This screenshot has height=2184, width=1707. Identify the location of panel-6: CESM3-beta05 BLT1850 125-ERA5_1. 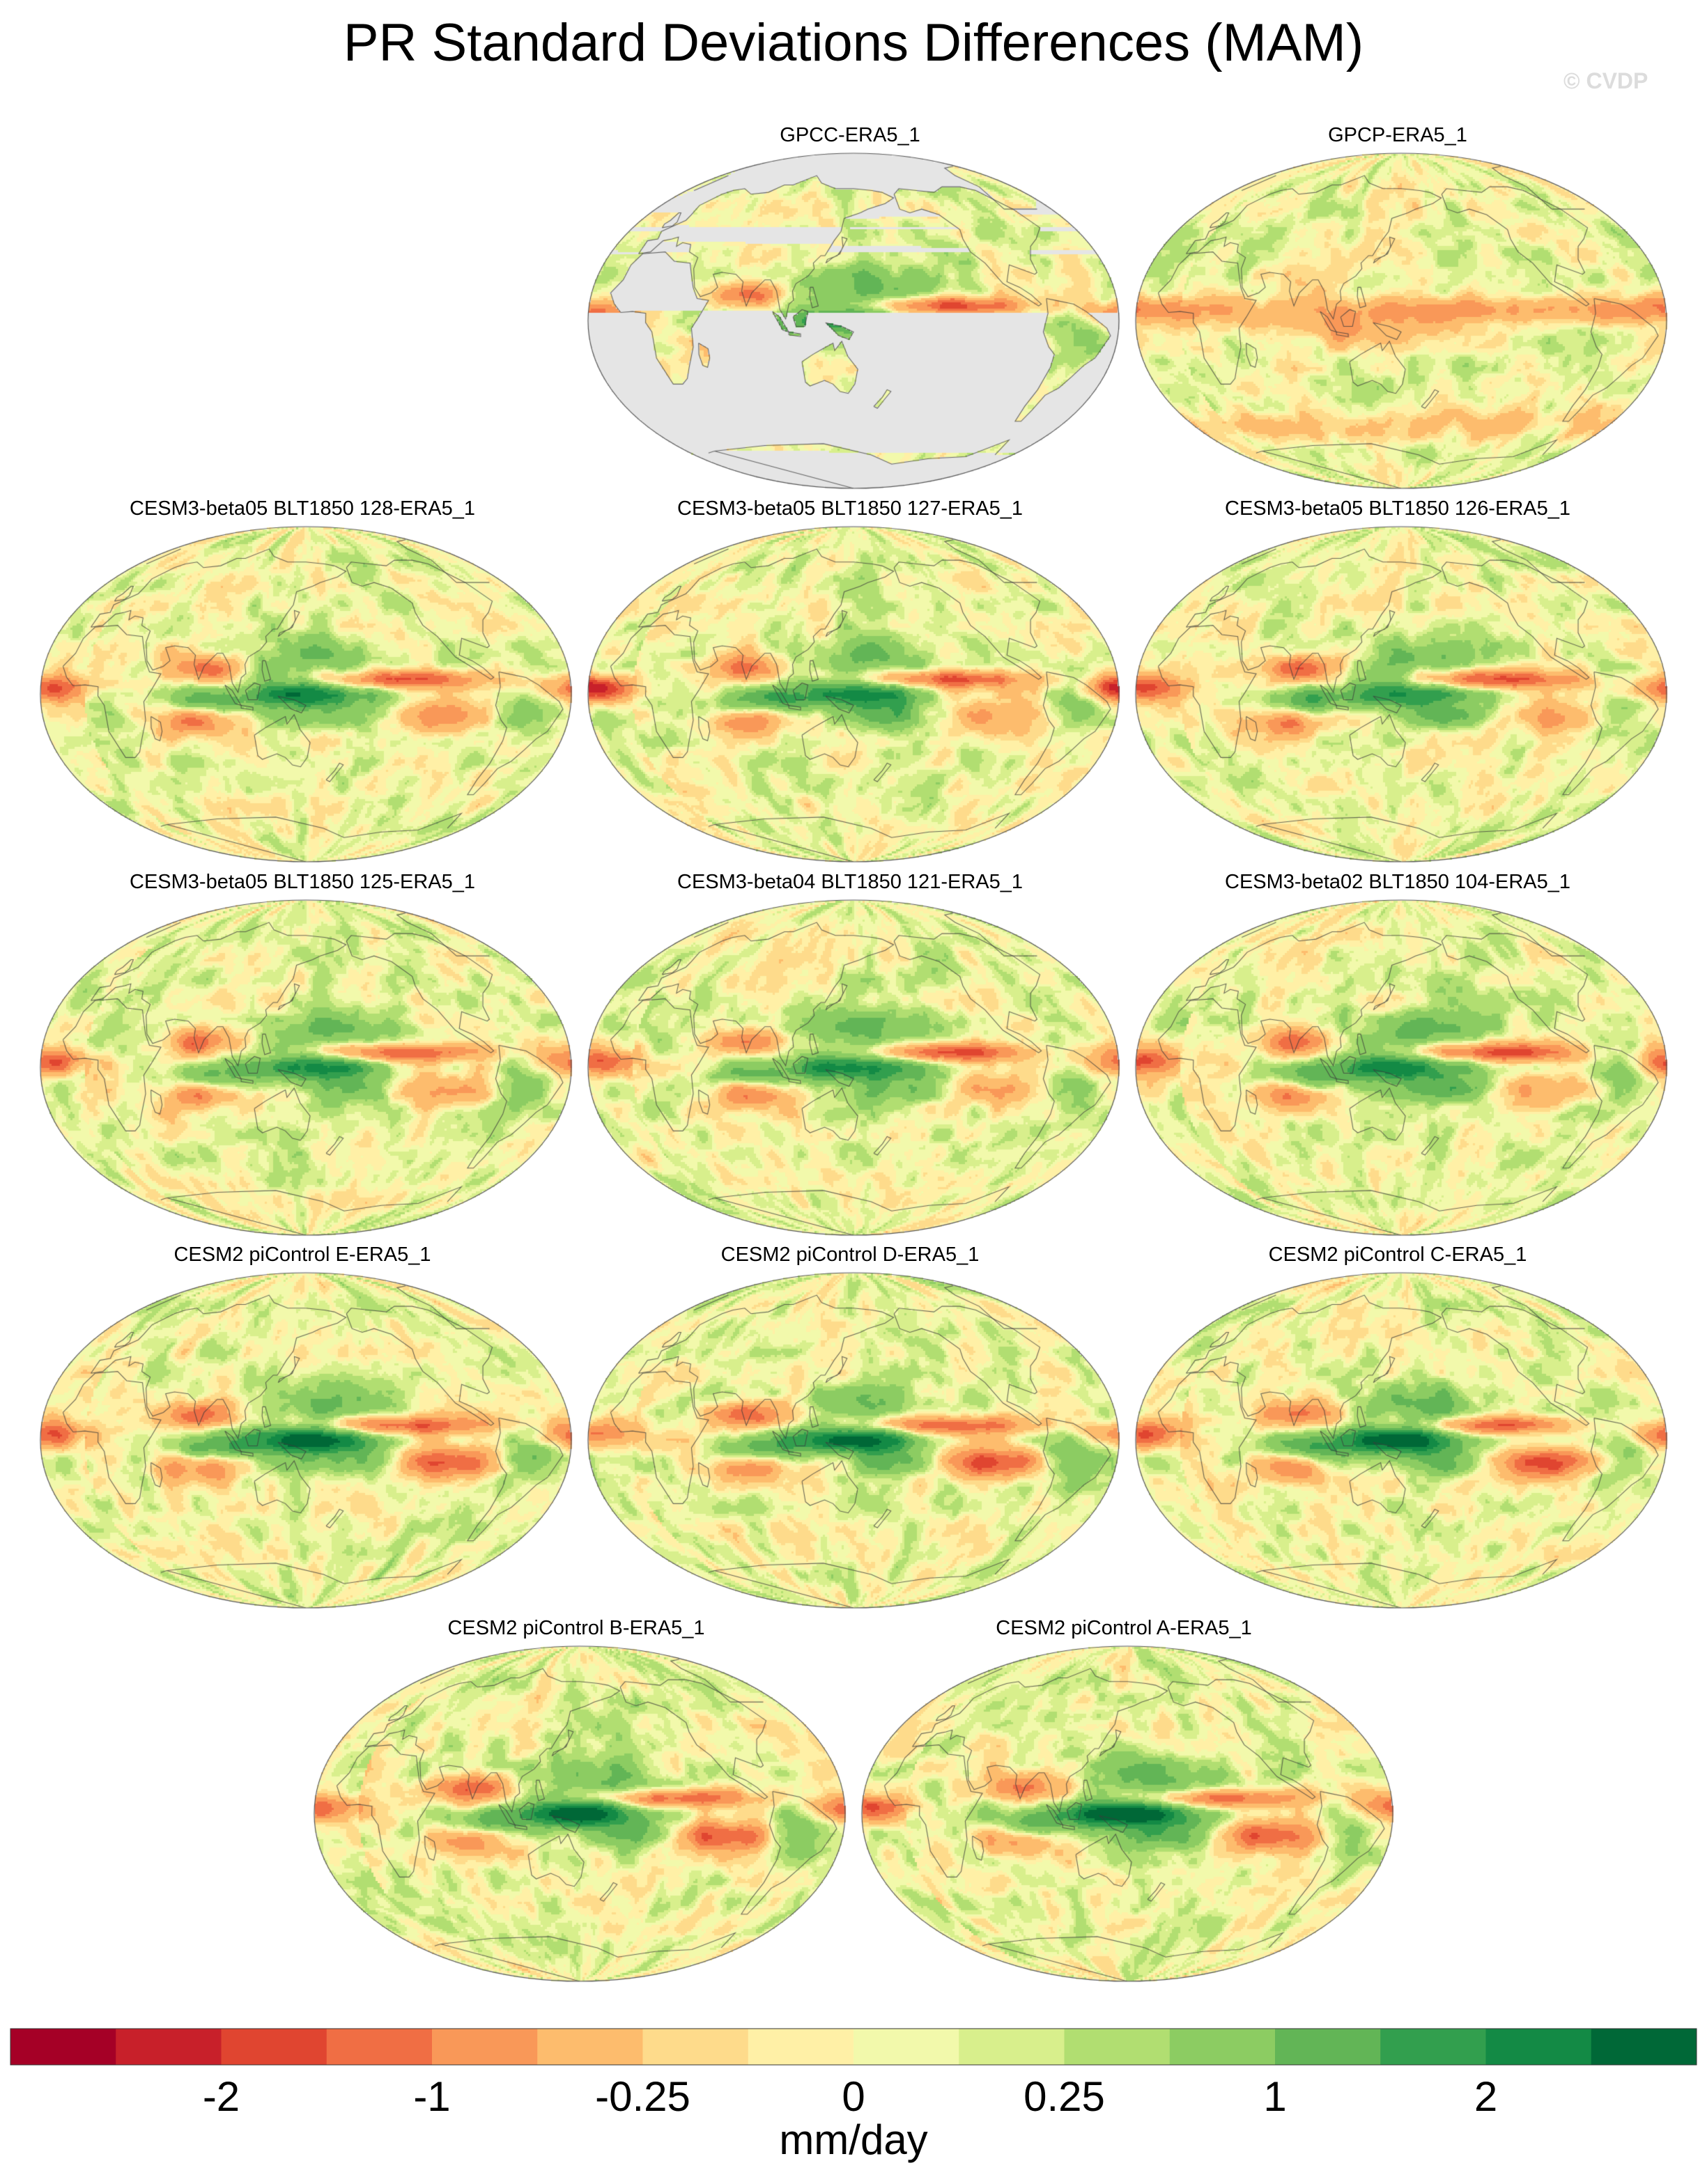
(302, 1055).